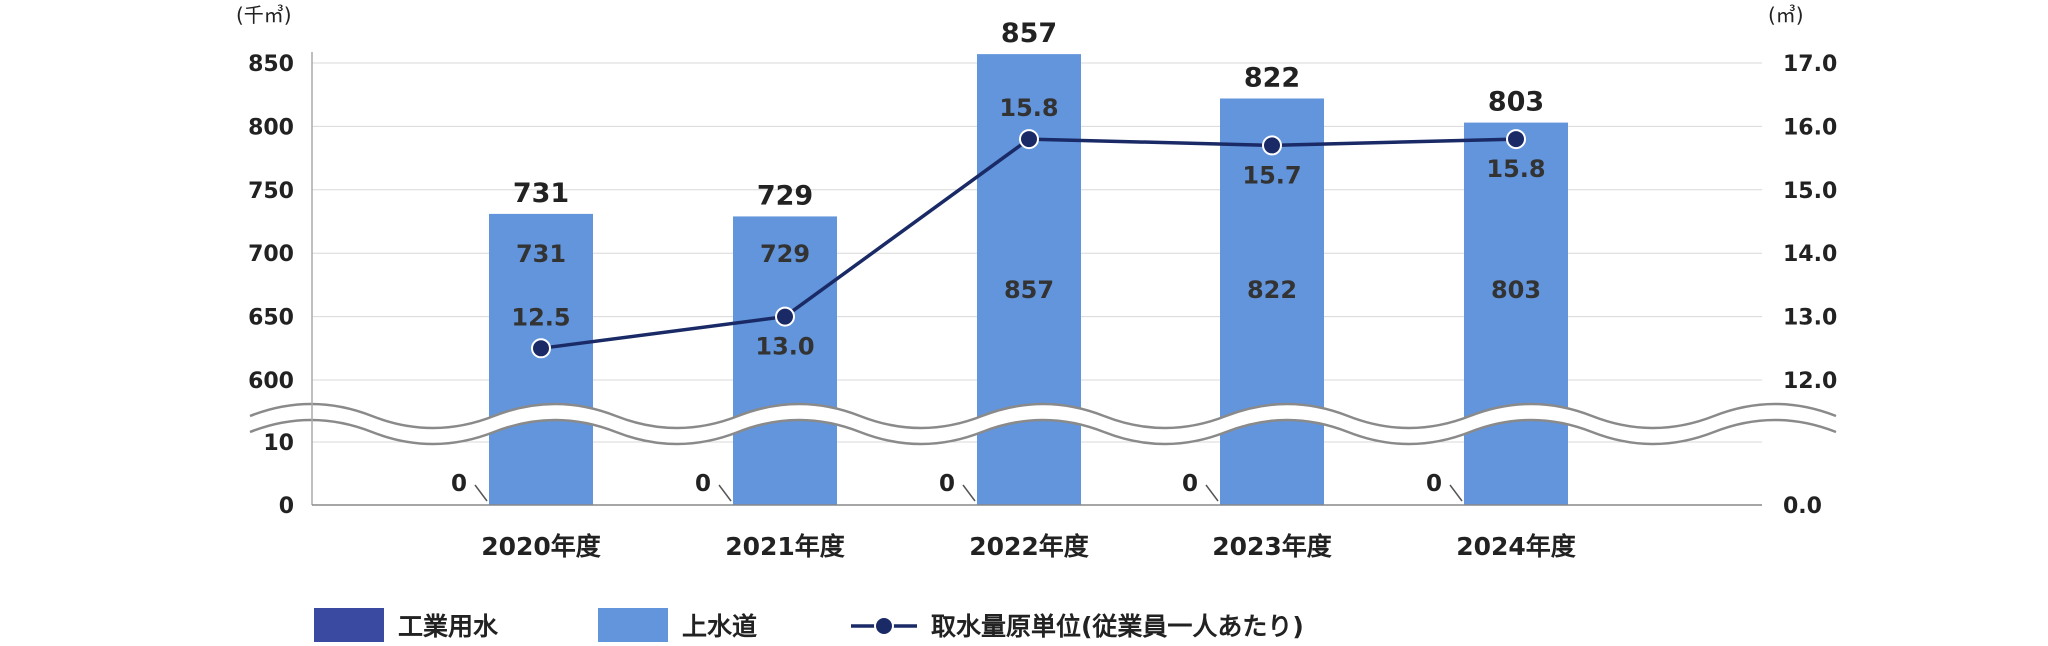 The image size is (2048, 646). Describe the element at coordinates (1810, 191) in the screenshot. I see `right-tick-label: 15.0` at that location.